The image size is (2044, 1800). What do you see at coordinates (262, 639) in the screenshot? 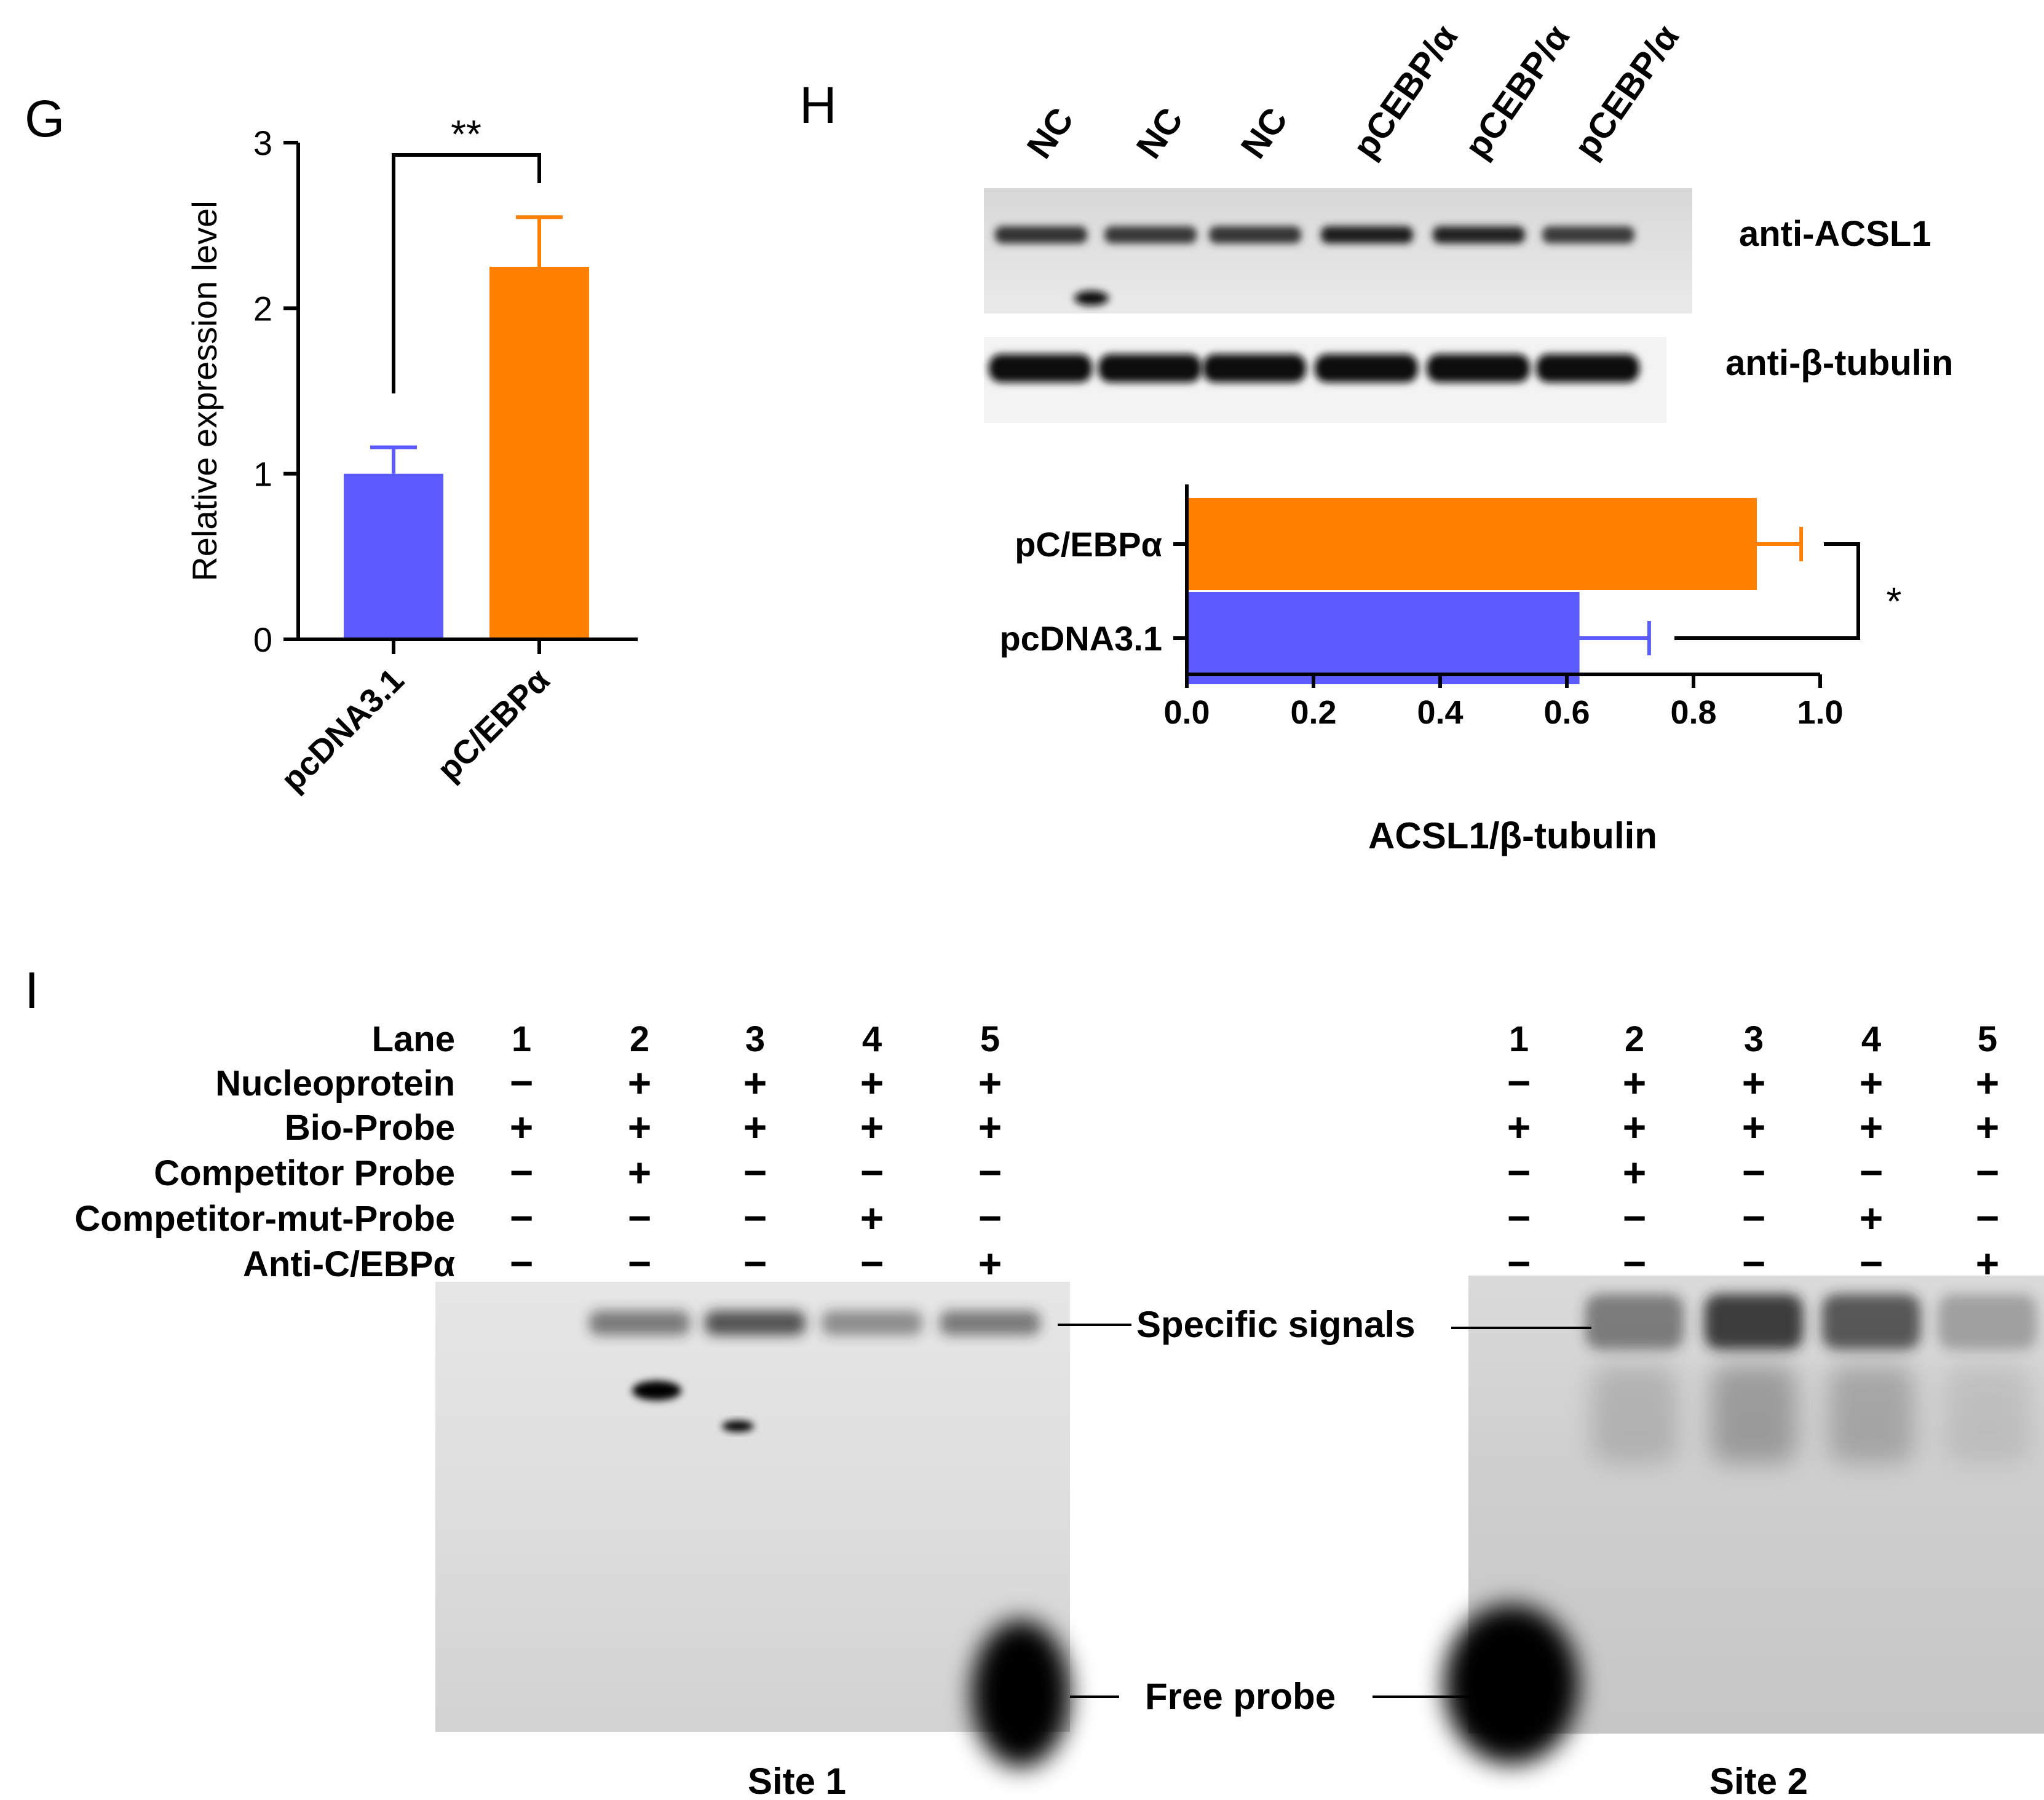
I see `g-y-tick-label: 0` at bounding box center [262, 639].